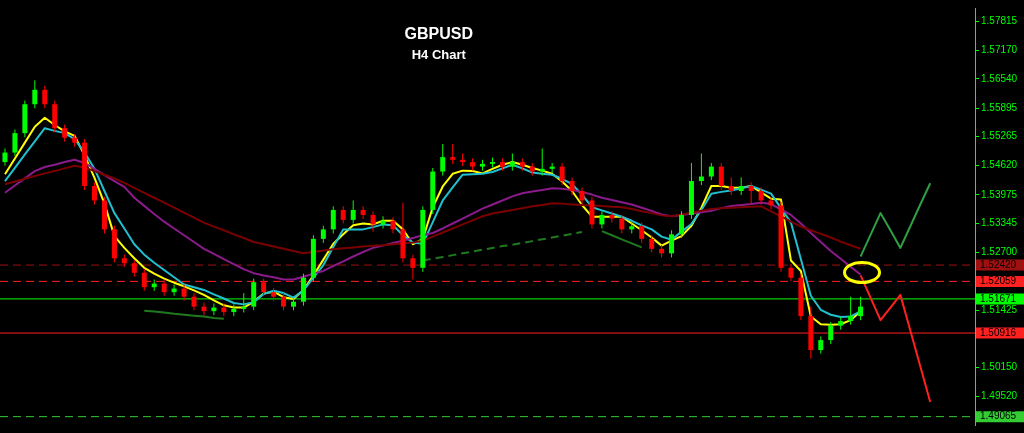 This screenshot has height=433, width=1024. Describe the element at coordinates (999, 223) in the screenshot. I see `y-tick-label: 1.53345` at that location.